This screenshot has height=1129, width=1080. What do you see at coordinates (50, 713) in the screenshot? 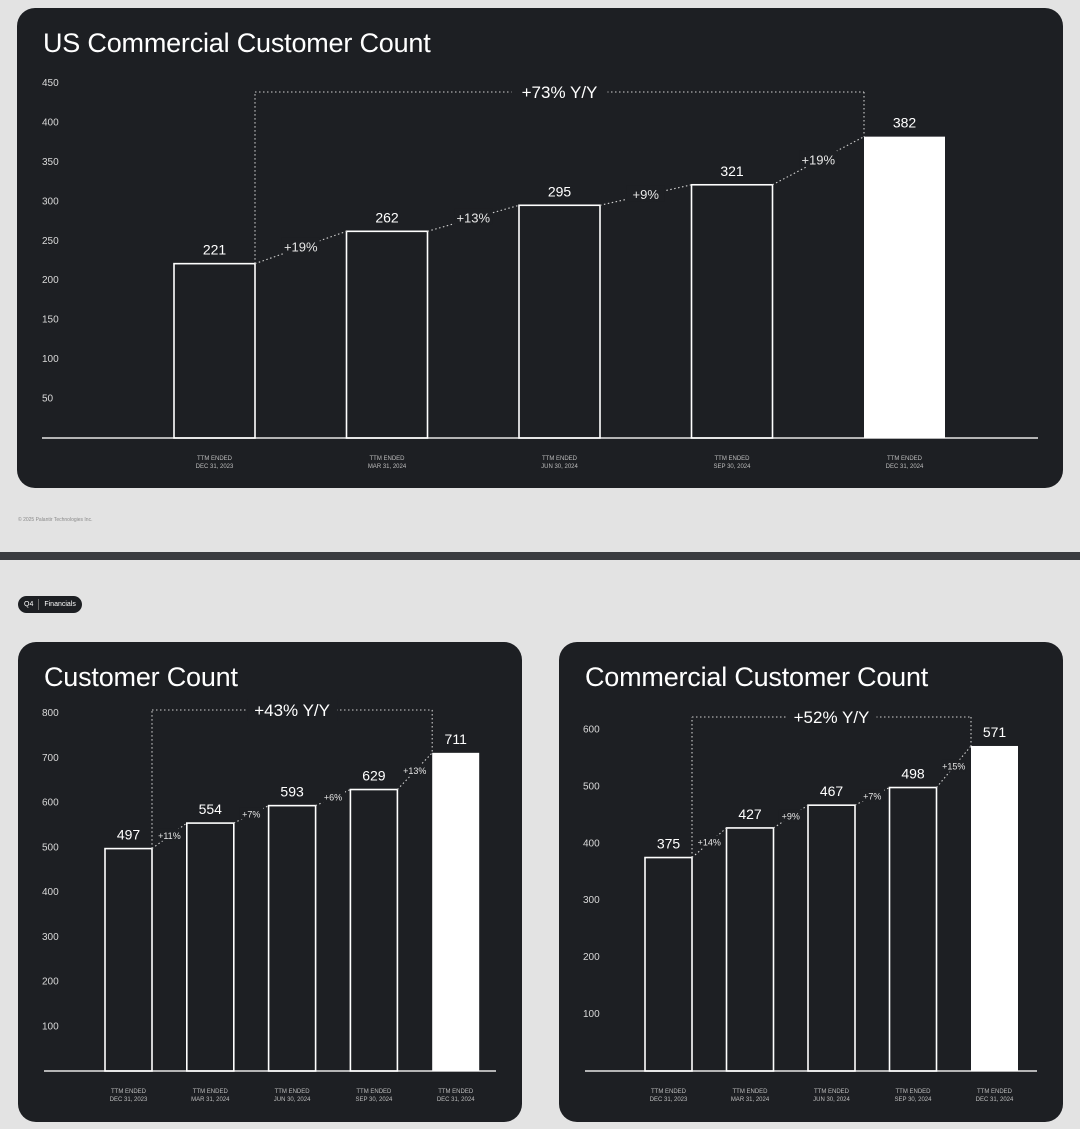
I see `y-tick-label: 800` at bounding box center [50, 713].